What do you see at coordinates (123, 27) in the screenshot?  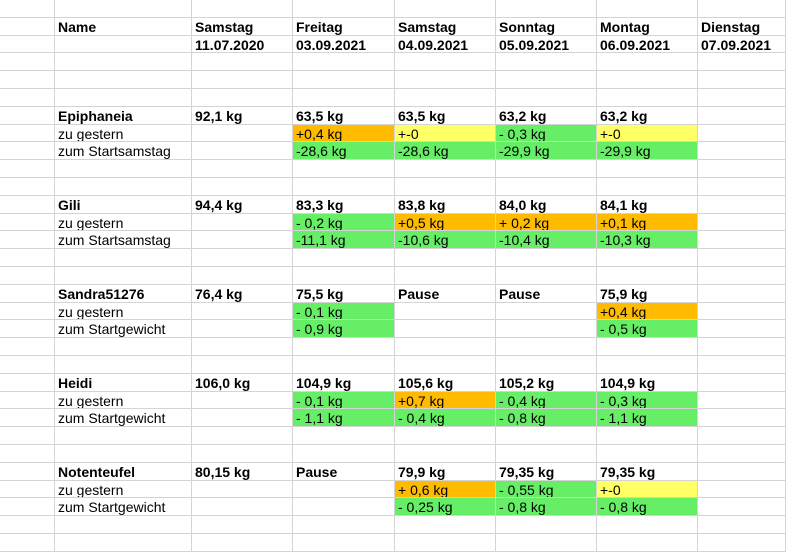 I see `header-name-label: Name` at bounding box center [123, 27].